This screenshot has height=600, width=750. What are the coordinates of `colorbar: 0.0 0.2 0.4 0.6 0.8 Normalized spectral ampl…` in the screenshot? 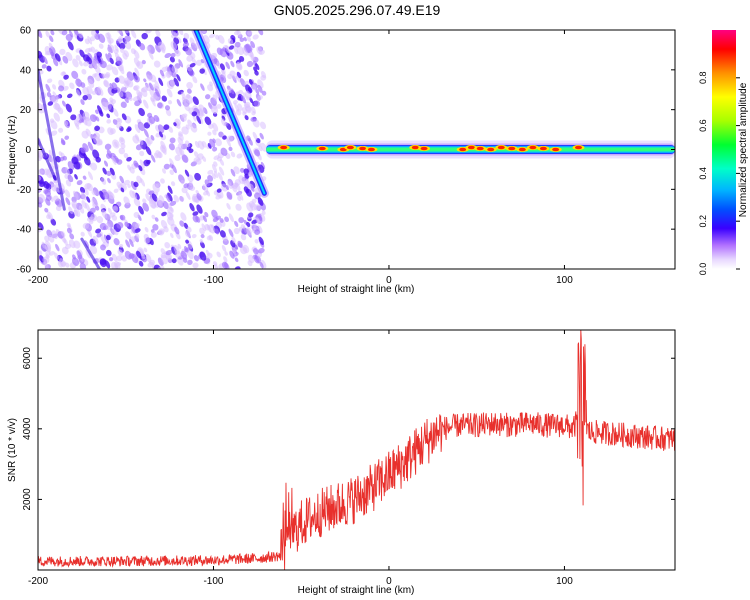 It's located at (723, 152).